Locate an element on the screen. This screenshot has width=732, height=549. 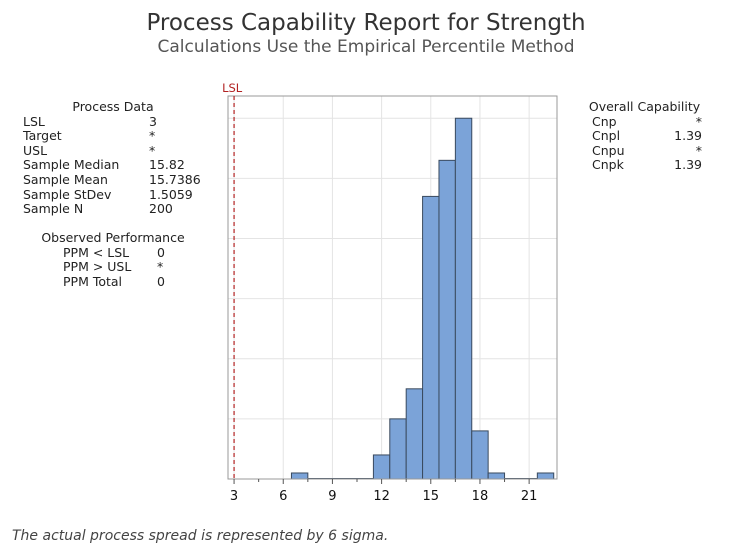
report-title: Process Capability Report for Strength is located at coordinates (366, 23).